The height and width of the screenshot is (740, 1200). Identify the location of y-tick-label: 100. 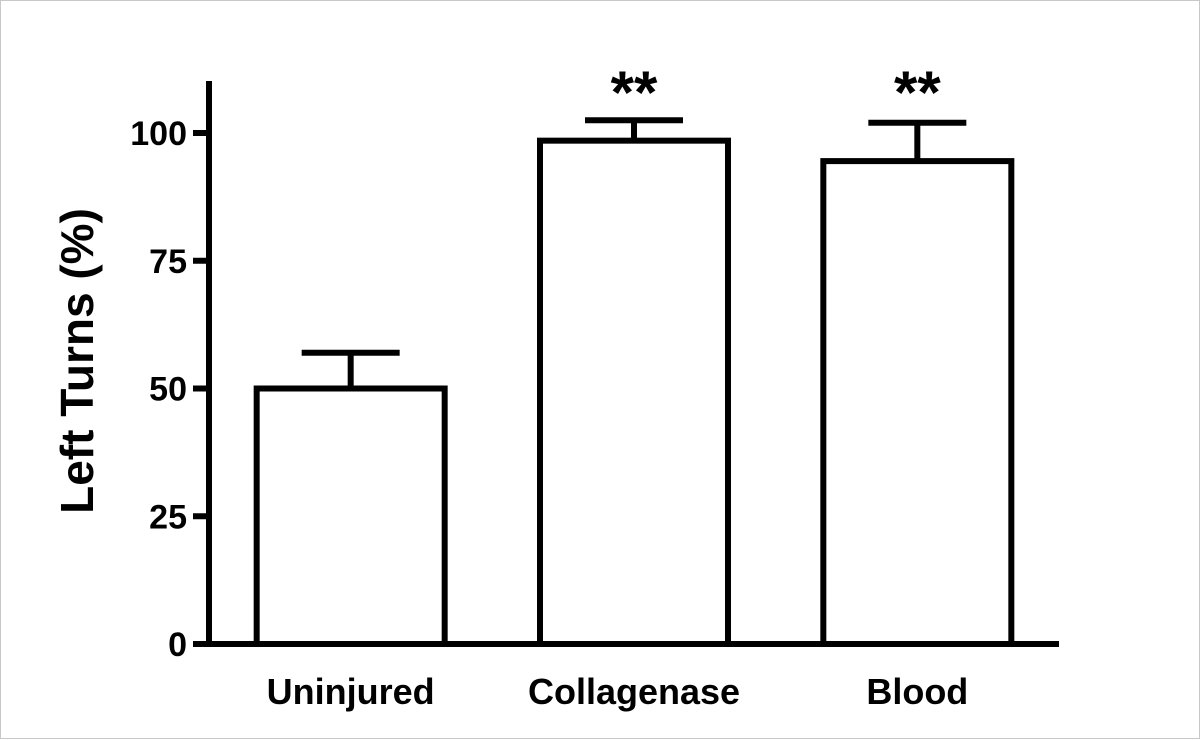
(158, 134).